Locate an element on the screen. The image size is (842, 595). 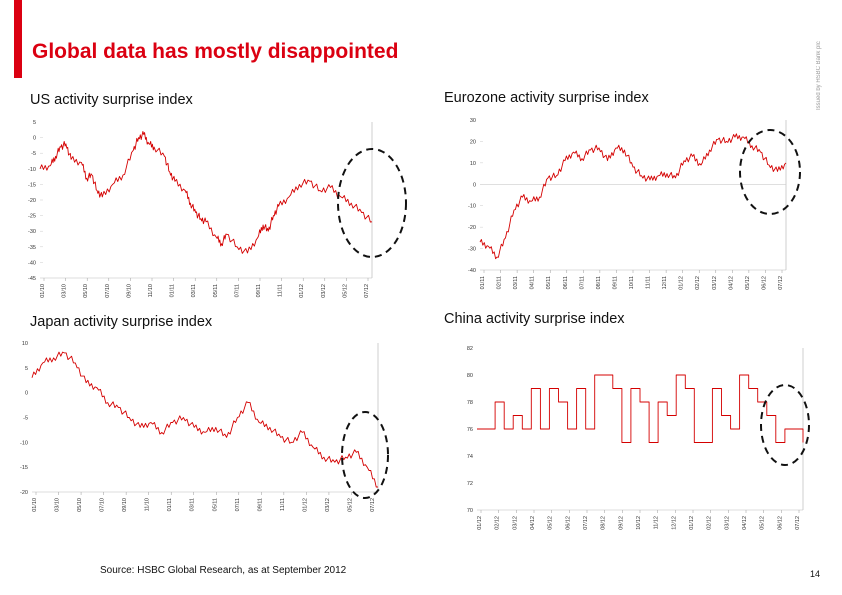
x-tick-label: 02/11 is located at coordinates (500, 282).